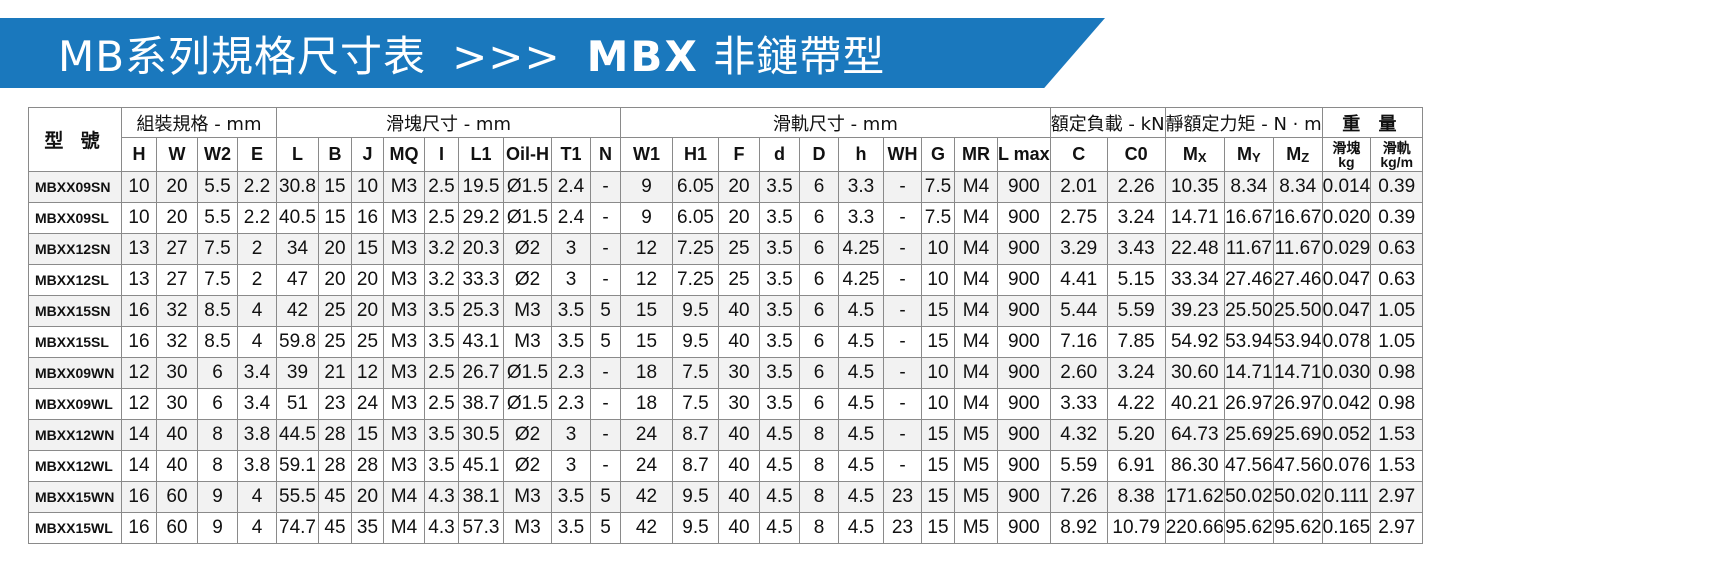  What do you see at coordinates (177, 249) in the screenshot?
I see `table-cell: 27` at bounding box center [177, 249].